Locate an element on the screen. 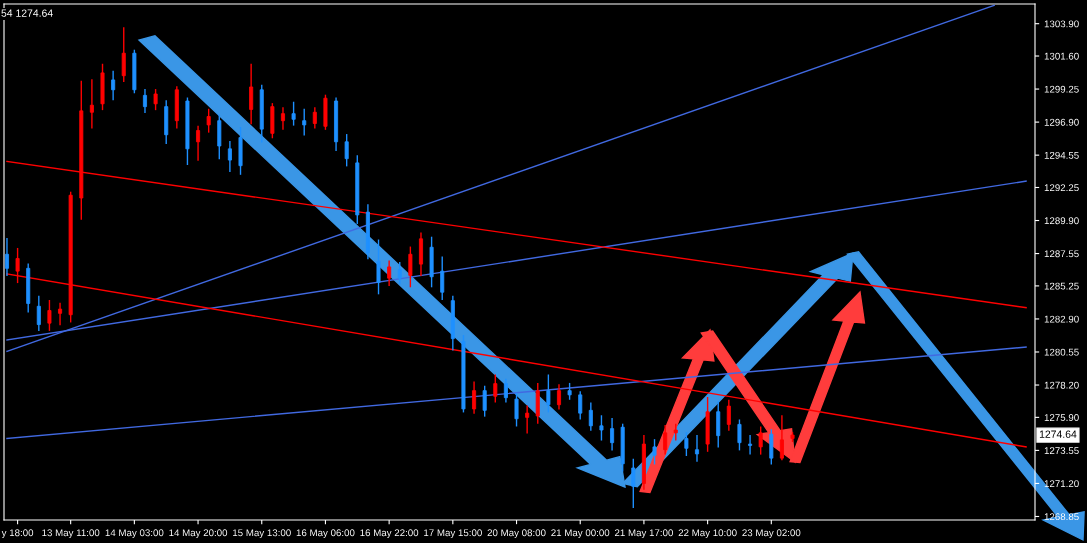  x-tick-label: 15 May 13:00 is located at coordinates (262, 534).